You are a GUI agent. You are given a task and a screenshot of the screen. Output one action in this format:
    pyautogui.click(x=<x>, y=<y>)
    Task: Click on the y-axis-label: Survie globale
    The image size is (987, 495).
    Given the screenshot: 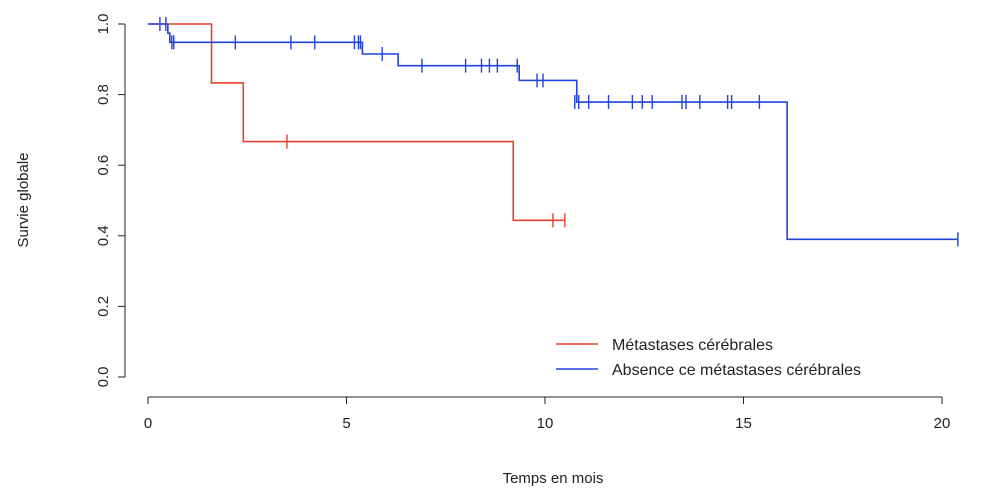 What is the action you would take?
    pyautogui.click(x=23, y=199)
    